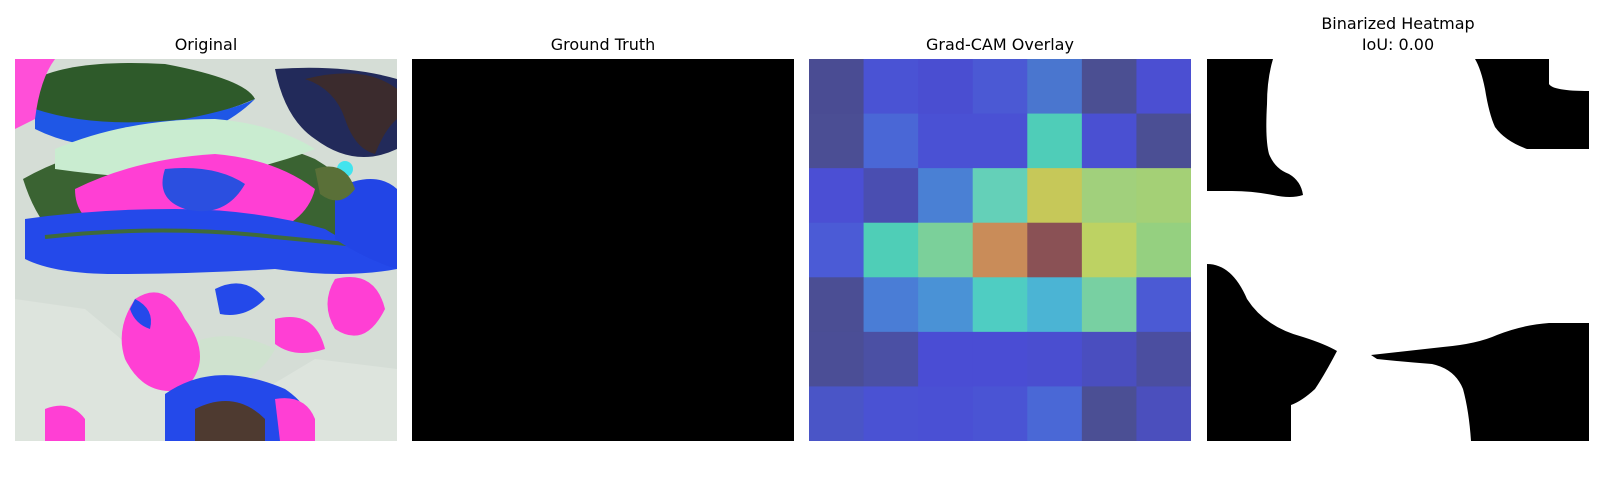  I want to click on panel-title-gradcam-overlay: Grad-CAM Overlay, so click(1000, 44).